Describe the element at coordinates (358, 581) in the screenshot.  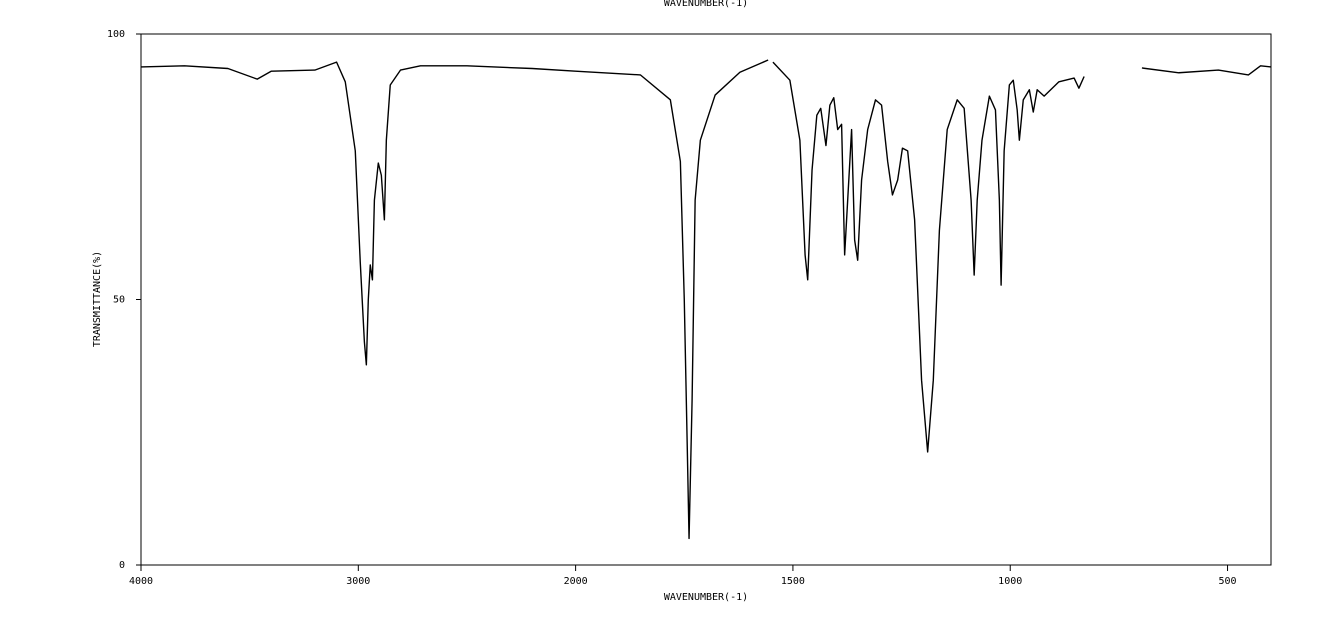
I see `x-tick-label: 3000` at that location.